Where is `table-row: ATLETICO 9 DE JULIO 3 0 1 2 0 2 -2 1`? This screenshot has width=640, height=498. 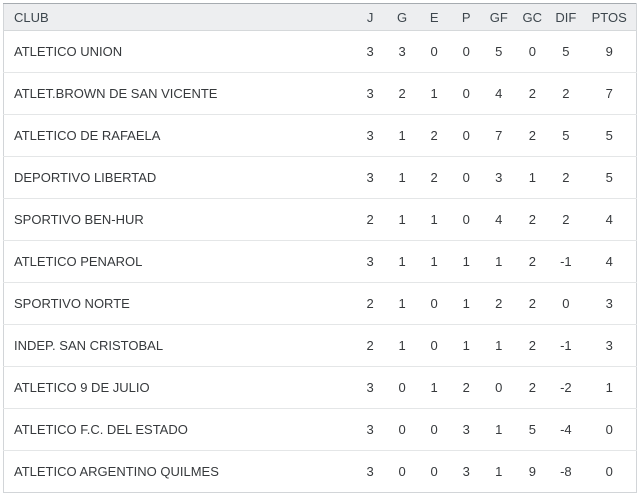 table-row: ATLETICO 9 DE JULIO 3 0 1 2 0 2 -2 1 is located at coordinates (320, 387).